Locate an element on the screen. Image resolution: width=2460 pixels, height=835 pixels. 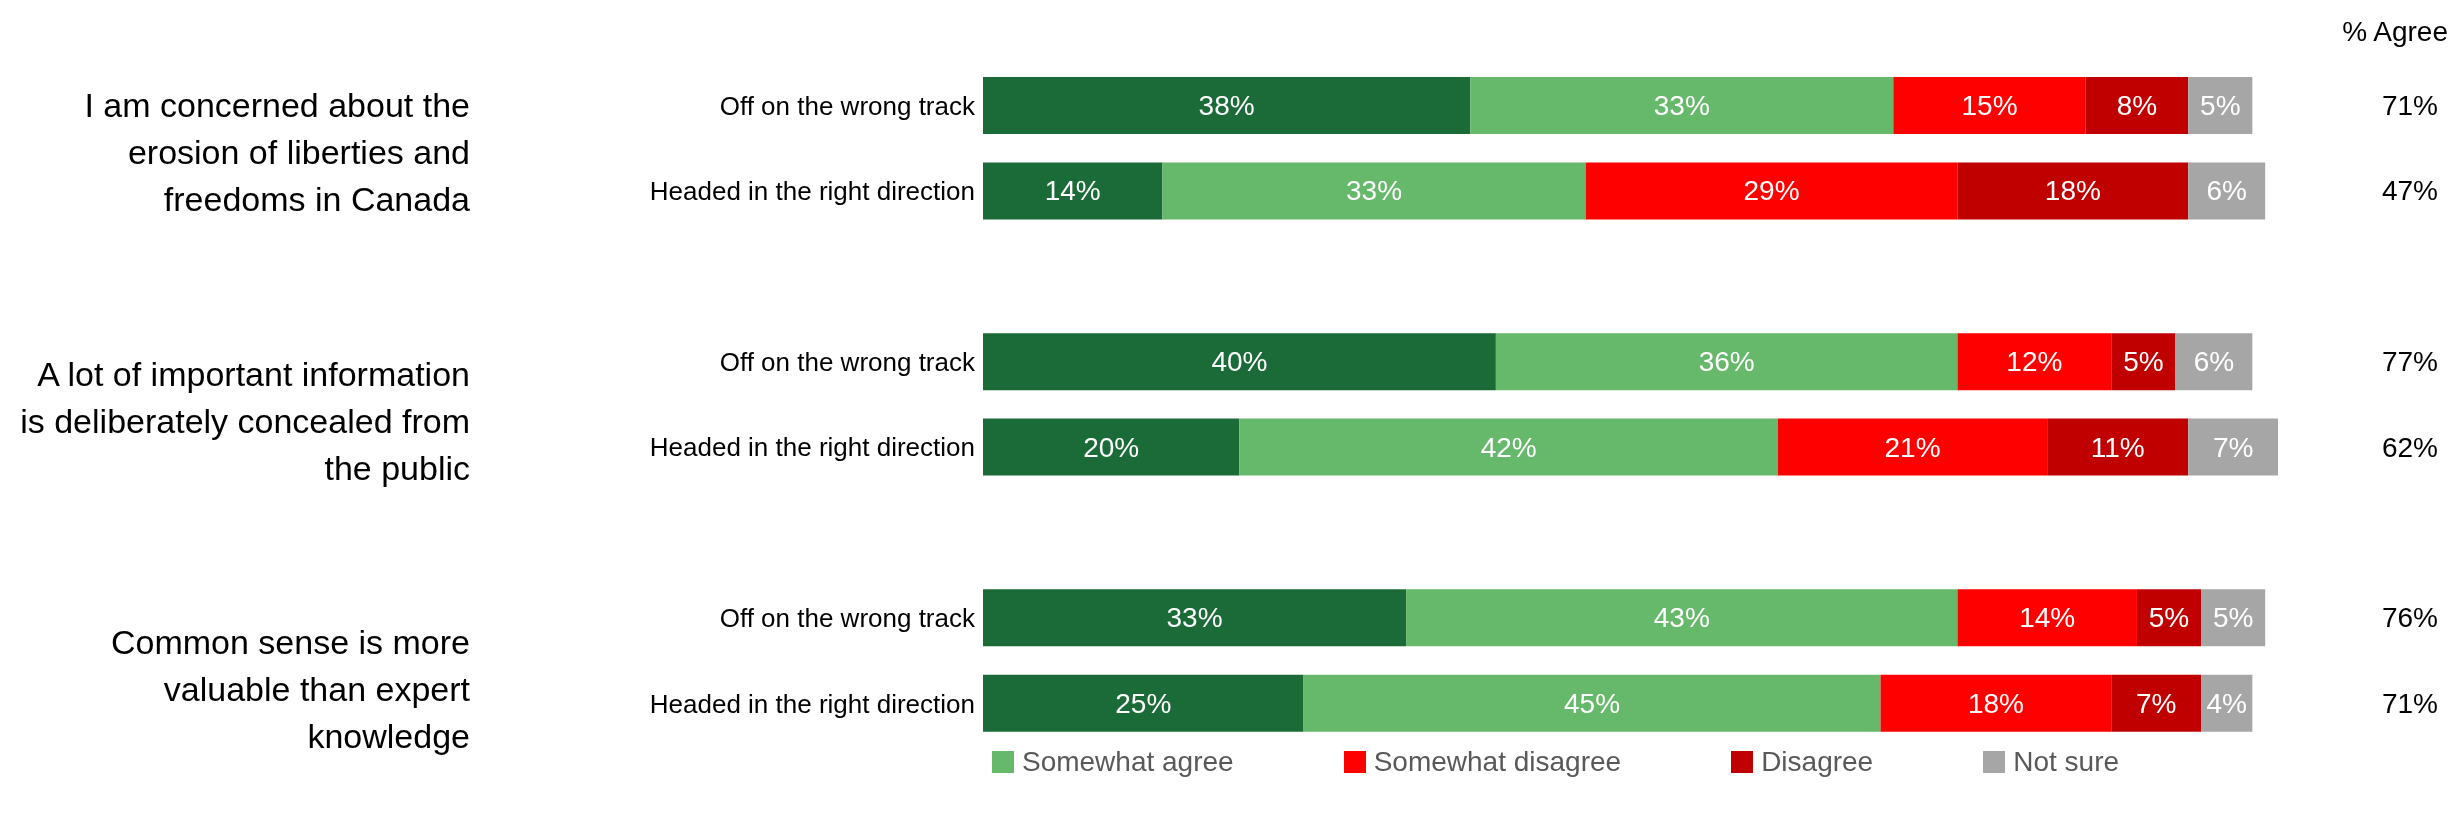
data-label: 8% is located at coordinates (2137, 105).